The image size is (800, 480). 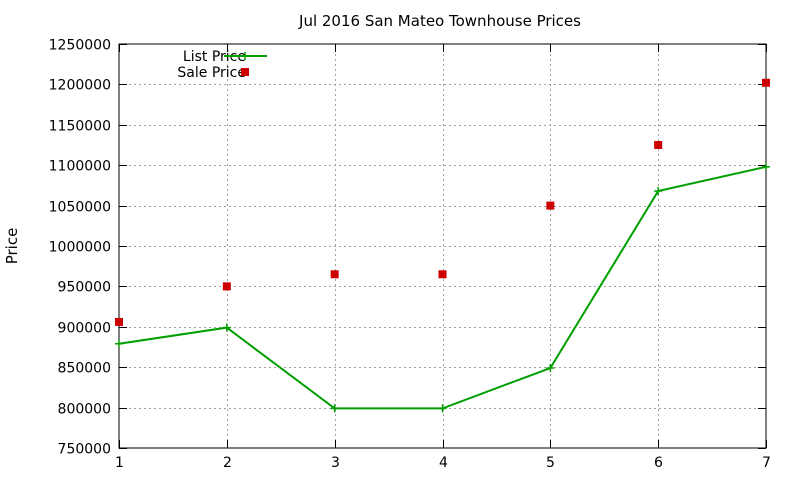 What do you see at coordinates (84, 369) in the screenshot?
I see `y-tick-label: 850000` at bounding box center [84, 369].